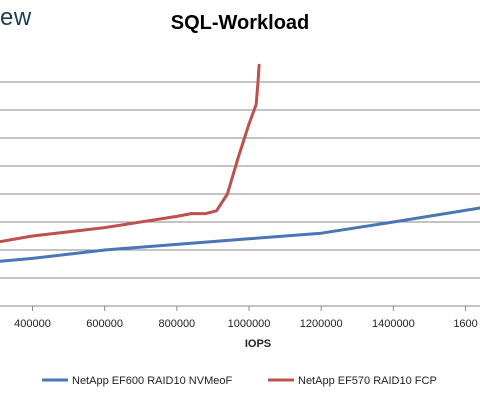 The height and width of the screenshot is (401, 480). I want to click on x-tick-label-5: 1400000, so click(393, 324).